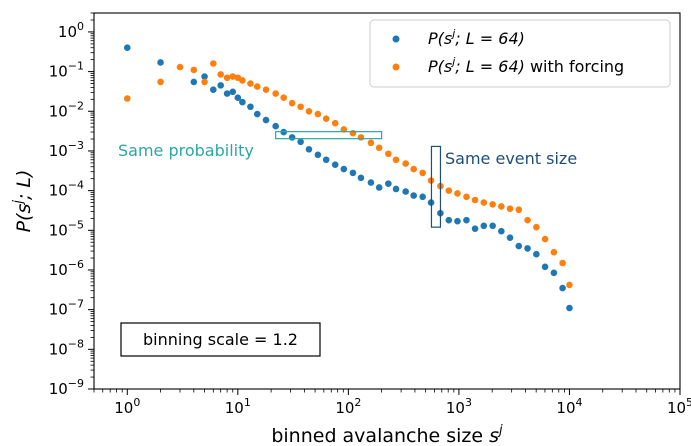 This screenshot has width=691, height=446. I want to click on legend-box, so click(520, 53).